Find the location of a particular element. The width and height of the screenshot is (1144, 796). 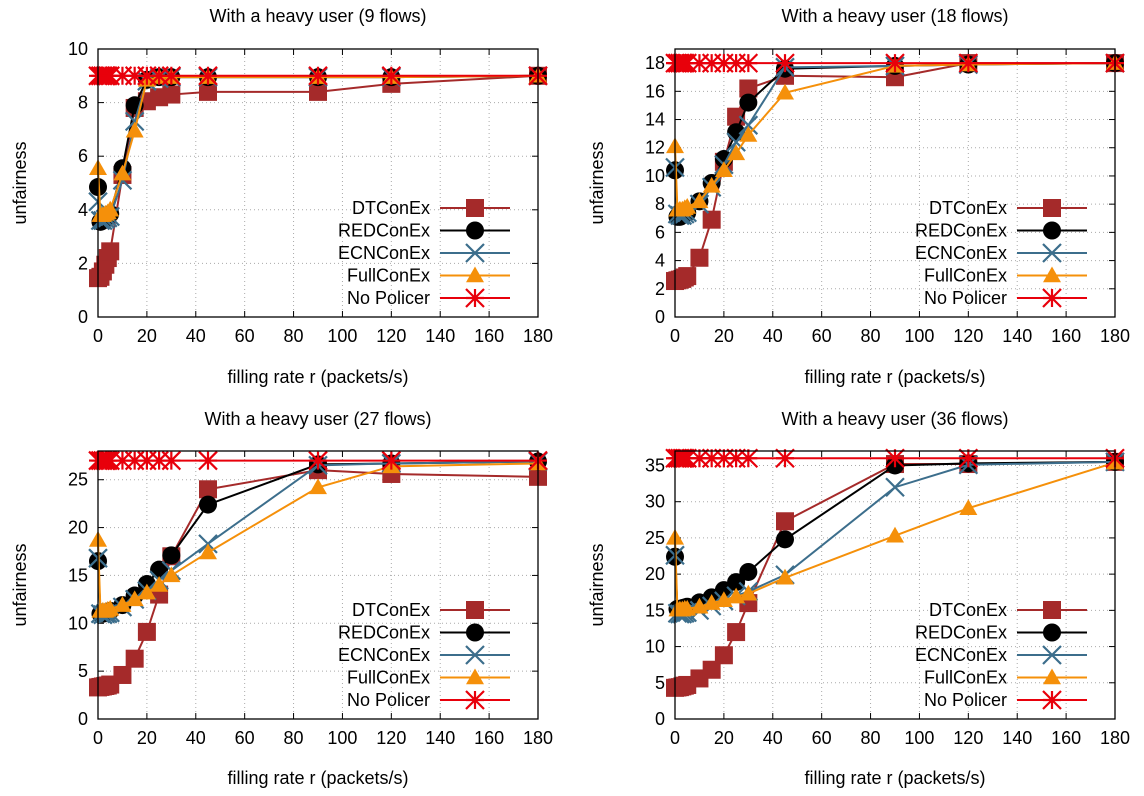

y-tick-label: 18 is located at coordinates (655, 63).